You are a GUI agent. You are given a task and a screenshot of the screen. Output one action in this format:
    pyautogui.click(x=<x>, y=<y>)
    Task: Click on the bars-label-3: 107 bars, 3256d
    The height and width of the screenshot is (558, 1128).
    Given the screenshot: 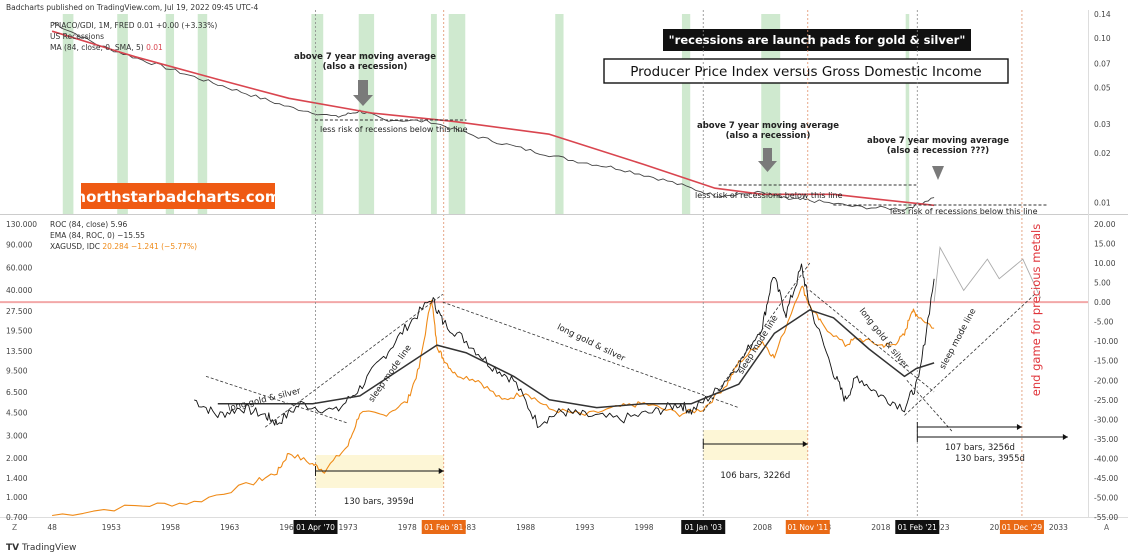 What is the action you would take?
    pyautogui.click(x=980, y=448)
    